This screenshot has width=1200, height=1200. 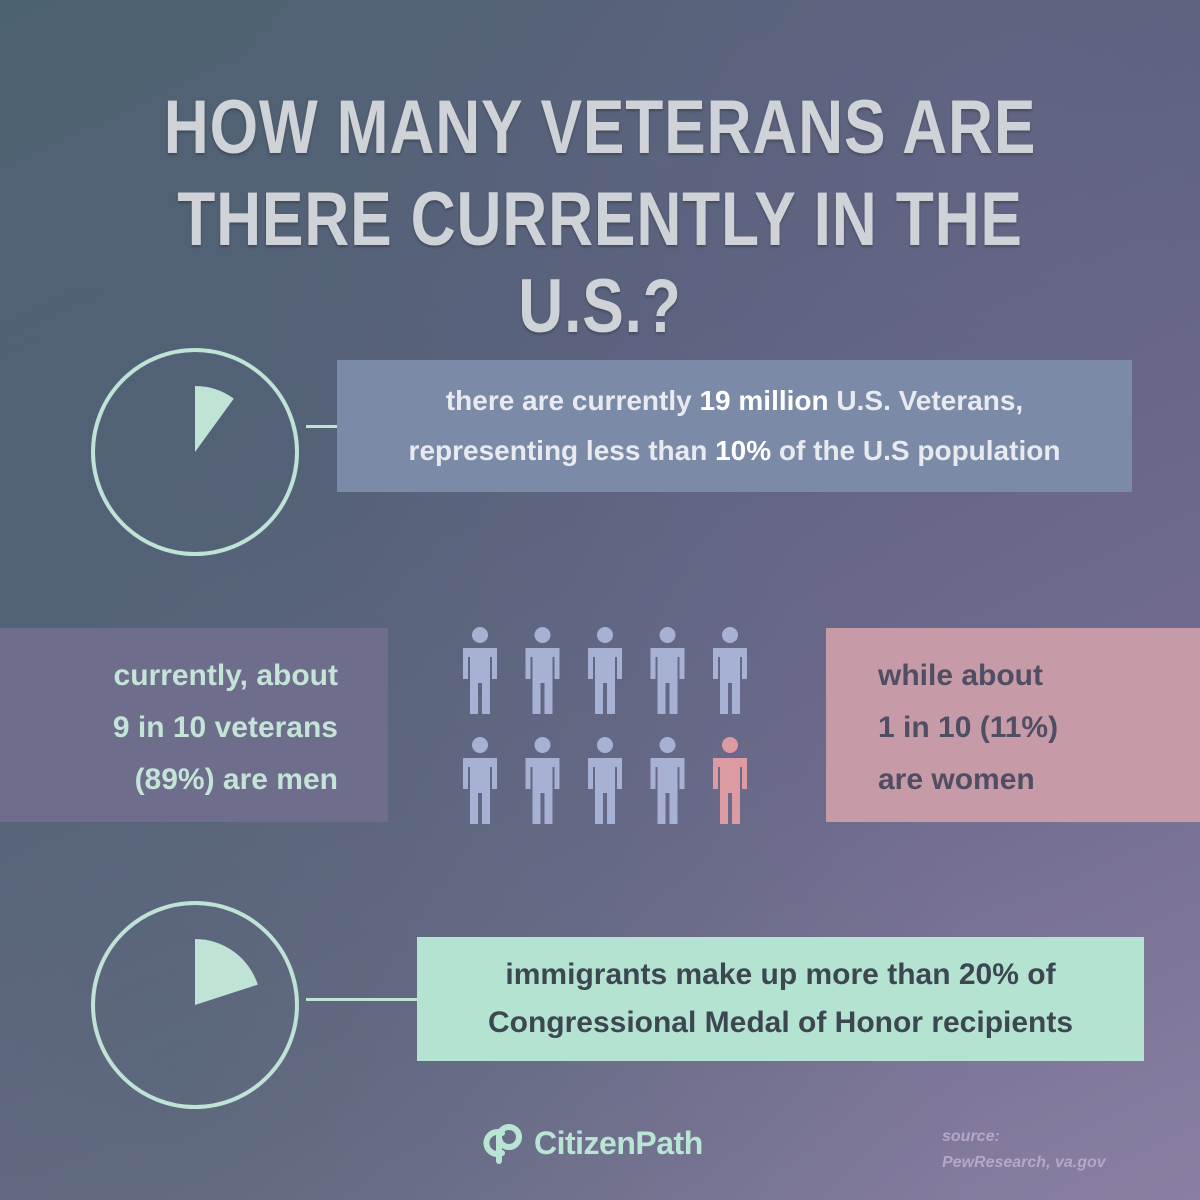 I want to click on callout-line-1: immigrants make up more than 20% of, so click(x=780, y=975).